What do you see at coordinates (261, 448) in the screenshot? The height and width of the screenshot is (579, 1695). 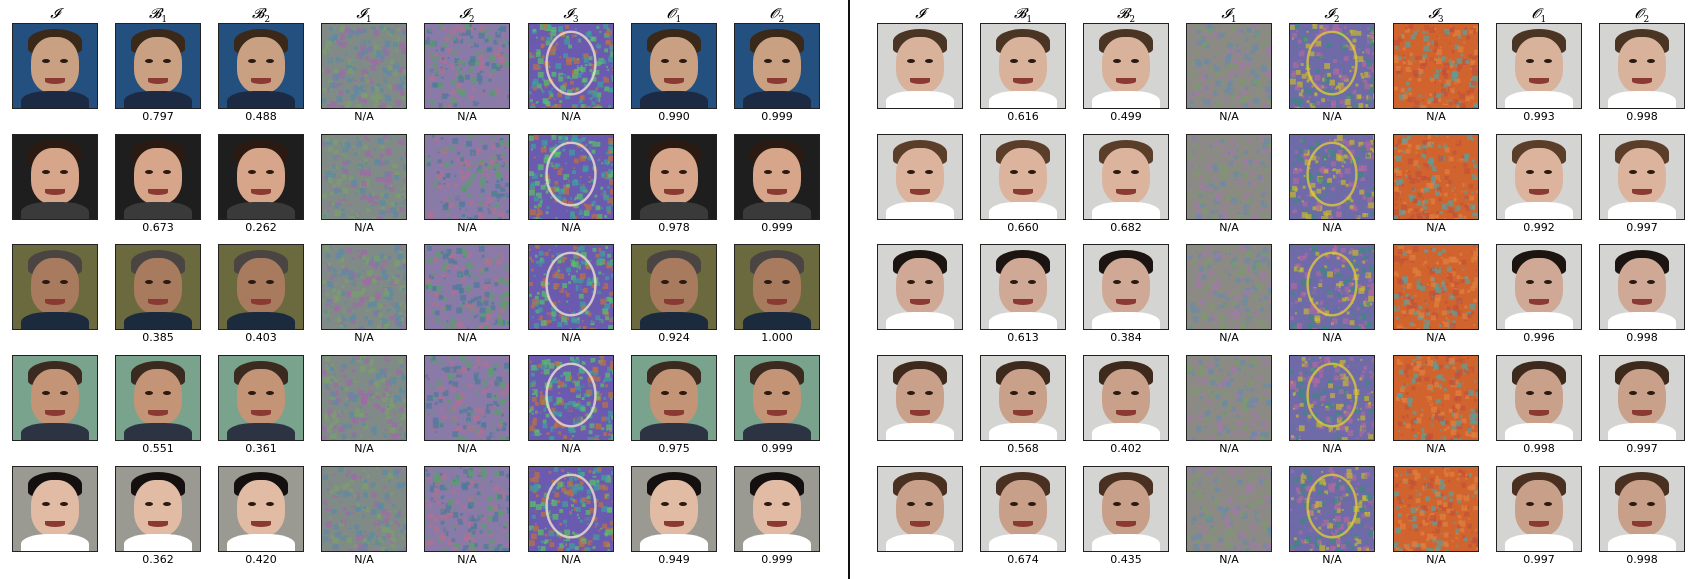 I see `similarity-score: 0.361` at bounding box center [261, 448].